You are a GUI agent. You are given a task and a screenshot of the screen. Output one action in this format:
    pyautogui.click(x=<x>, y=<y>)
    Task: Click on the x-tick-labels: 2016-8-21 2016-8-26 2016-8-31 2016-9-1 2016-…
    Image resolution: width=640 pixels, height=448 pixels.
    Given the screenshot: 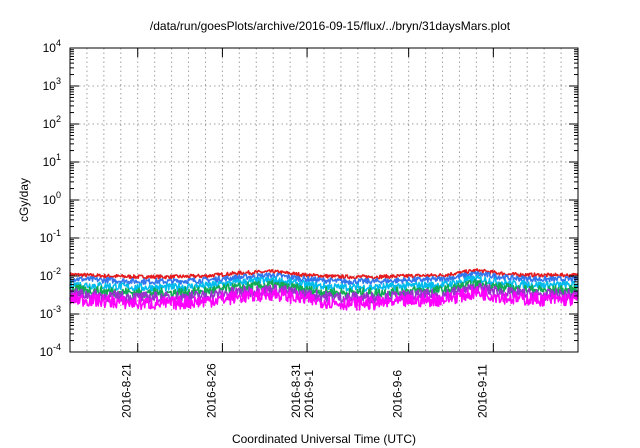 What is the action you would take?
    pyautogui.click(x=305, y=390)
    